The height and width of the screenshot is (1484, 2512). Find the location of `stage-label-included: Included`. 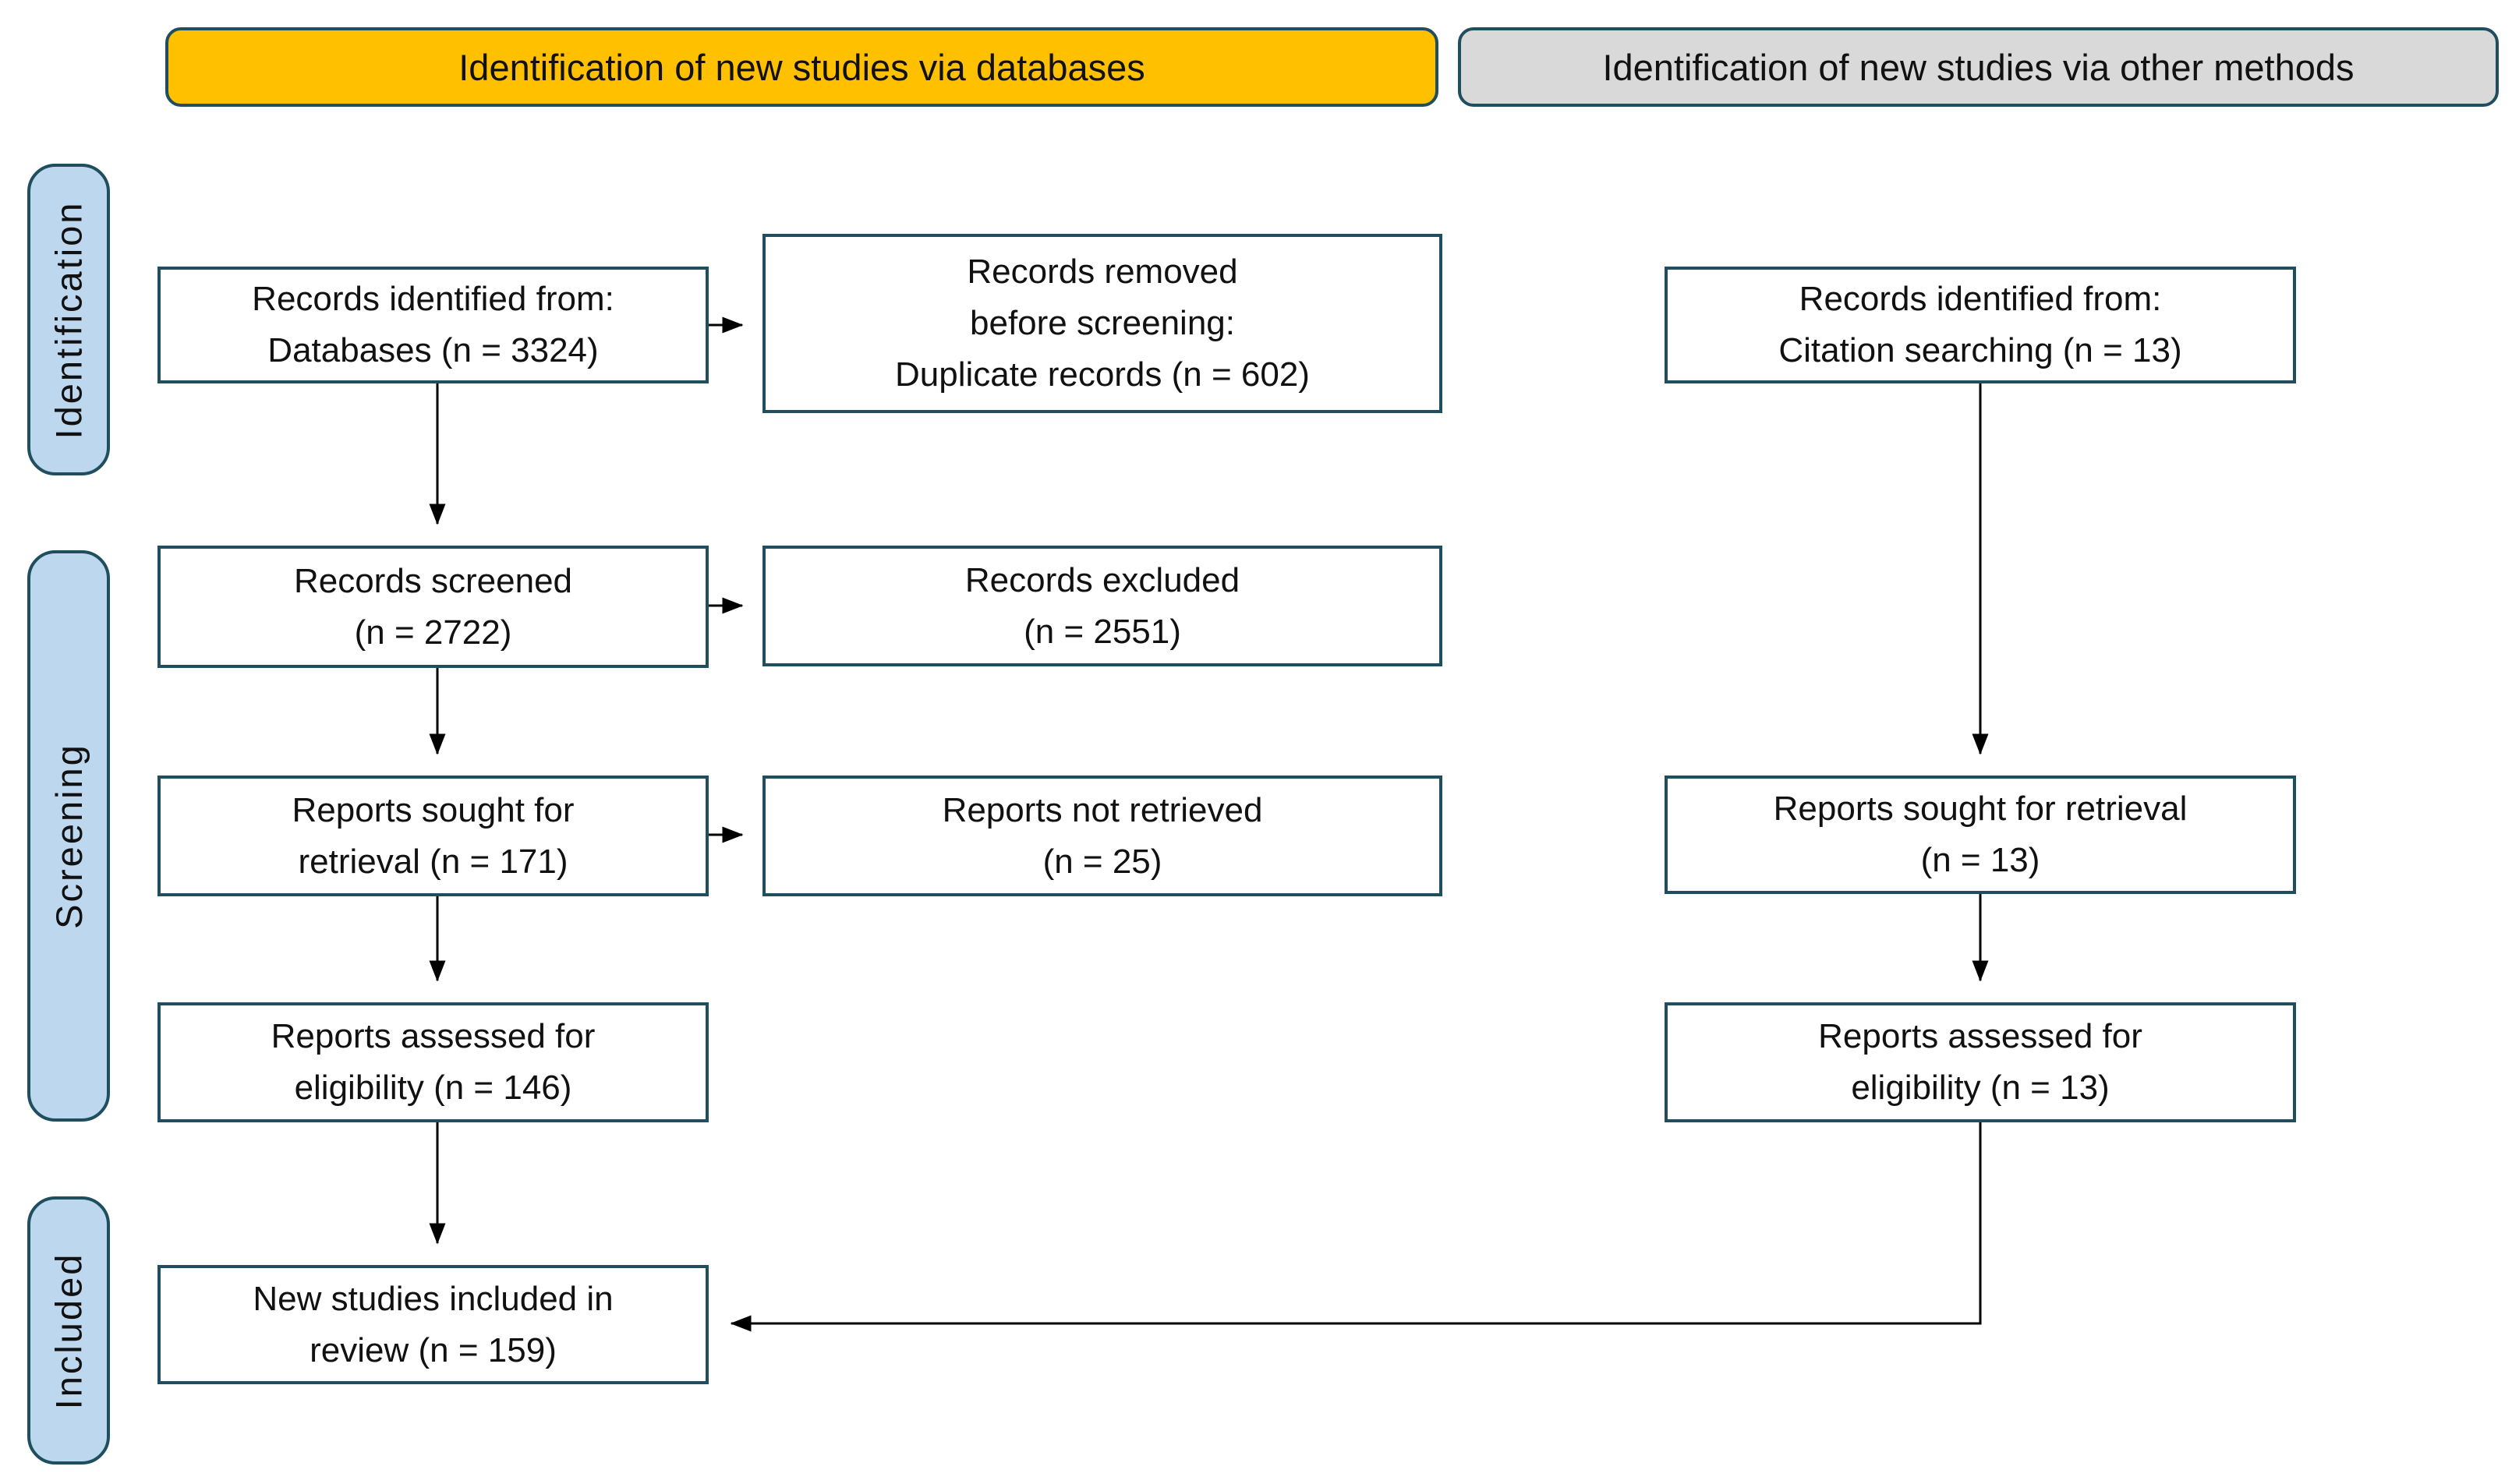

stage-label-included: Included is located at coordinates (68, 1330).